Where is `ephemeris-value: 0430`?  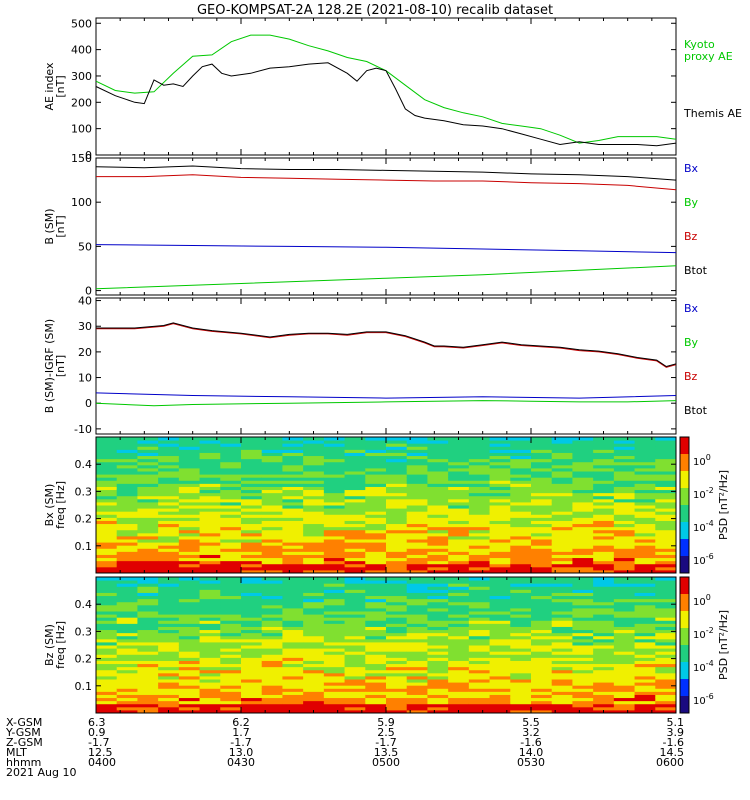 ephemeris-value: 0430 is located at coordinates (241, 762).